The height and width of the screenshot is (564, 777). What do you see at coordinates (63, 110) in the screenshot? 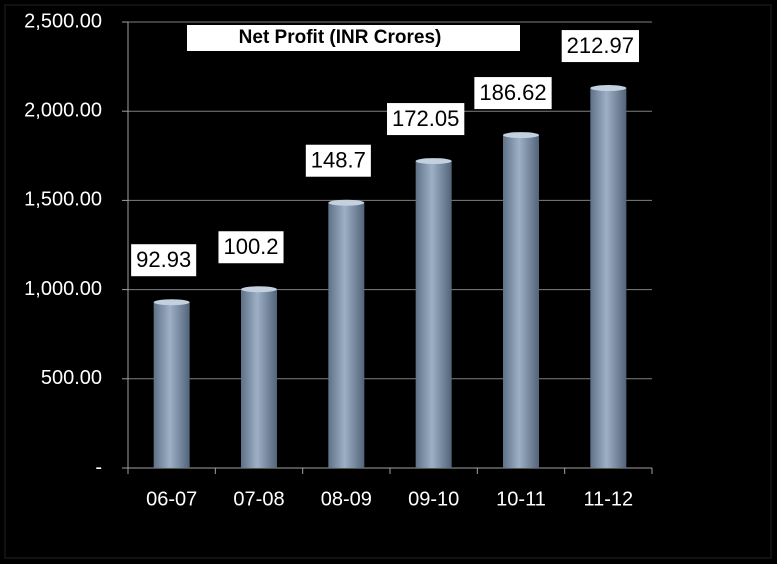
I see `y-tick-label: 2,000.00` at bounding box center [63, 110].